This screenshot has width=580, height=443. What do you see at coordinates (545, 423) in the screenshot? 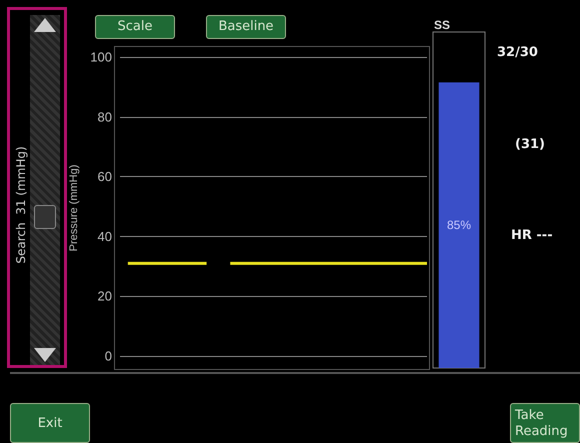
I see `text: Take Reading` at bounding box center [545, 423].